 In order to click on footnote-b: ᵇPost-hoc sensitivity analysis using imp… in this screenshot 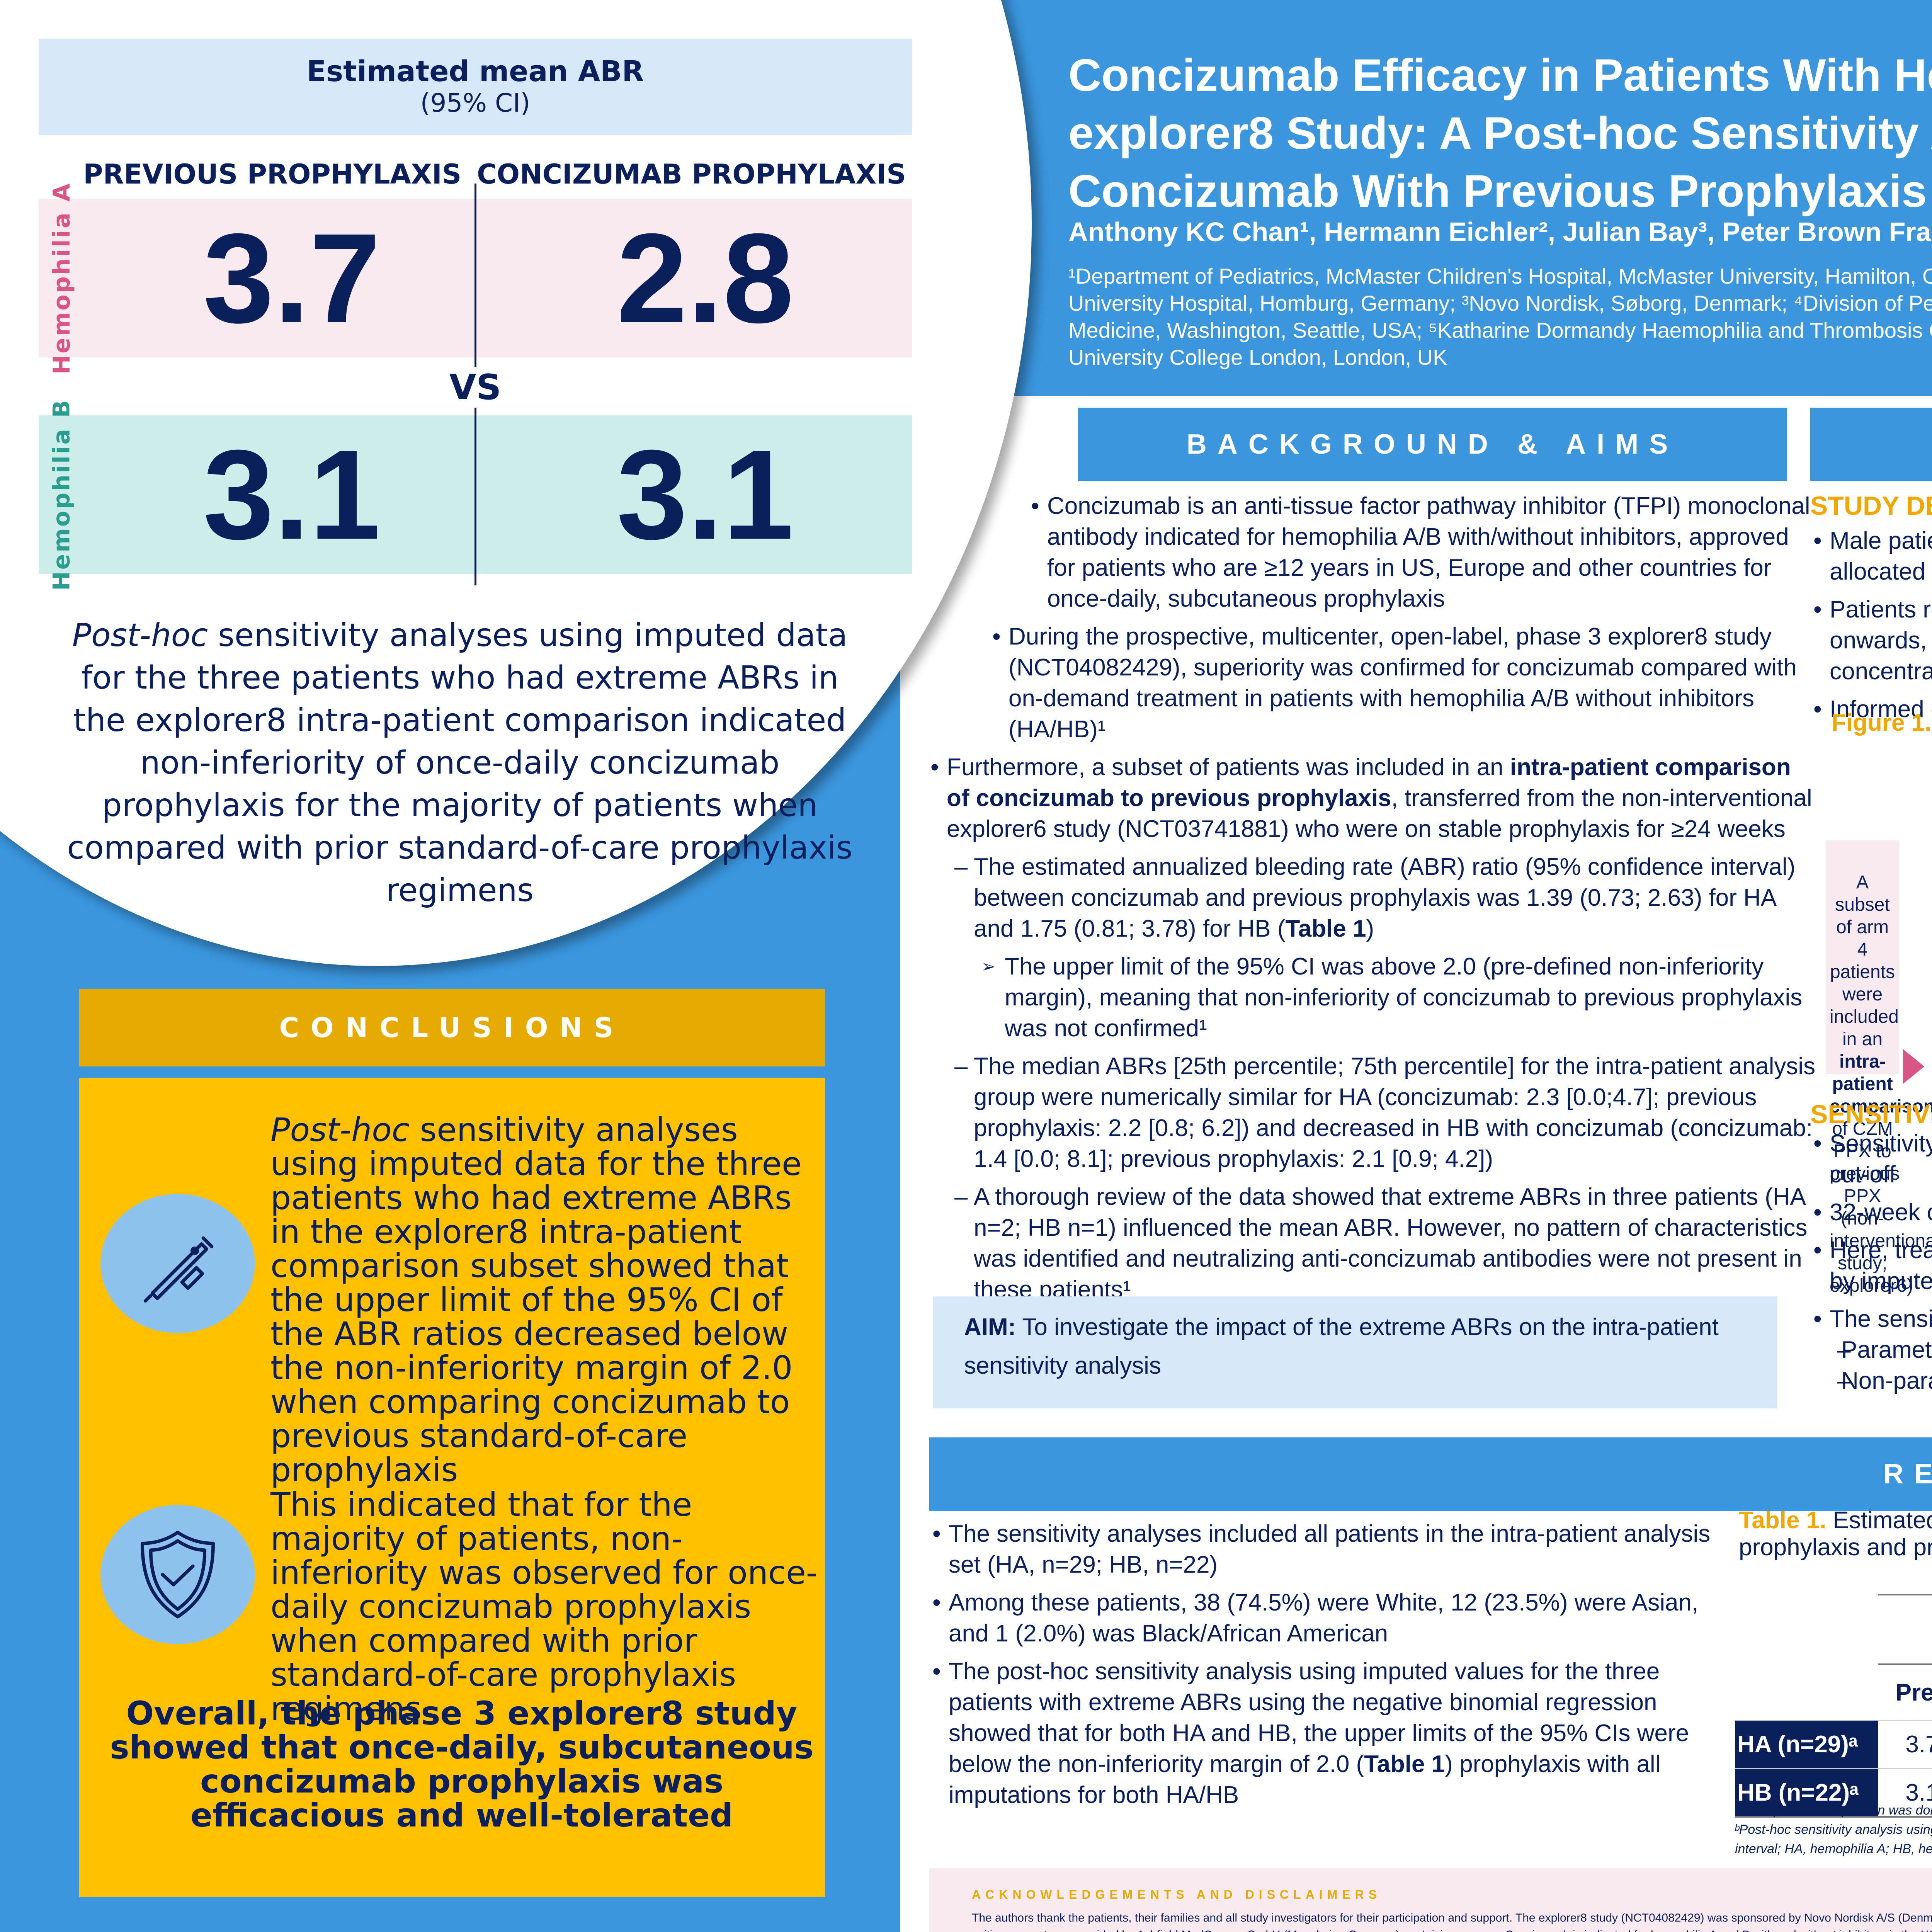, I will do `click(1834, 1839)`.